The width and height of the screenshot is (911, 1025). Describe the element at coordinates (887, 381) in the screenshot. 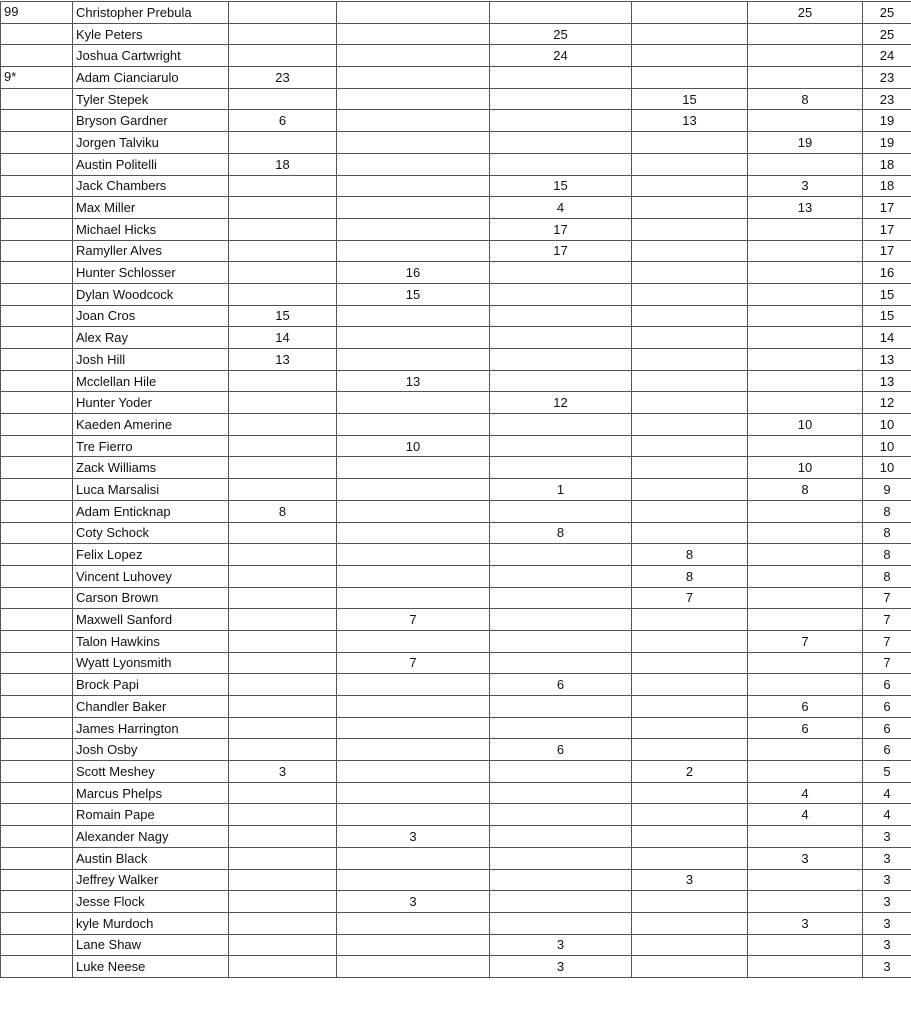

I see `total-points-cell: 13` at that location.